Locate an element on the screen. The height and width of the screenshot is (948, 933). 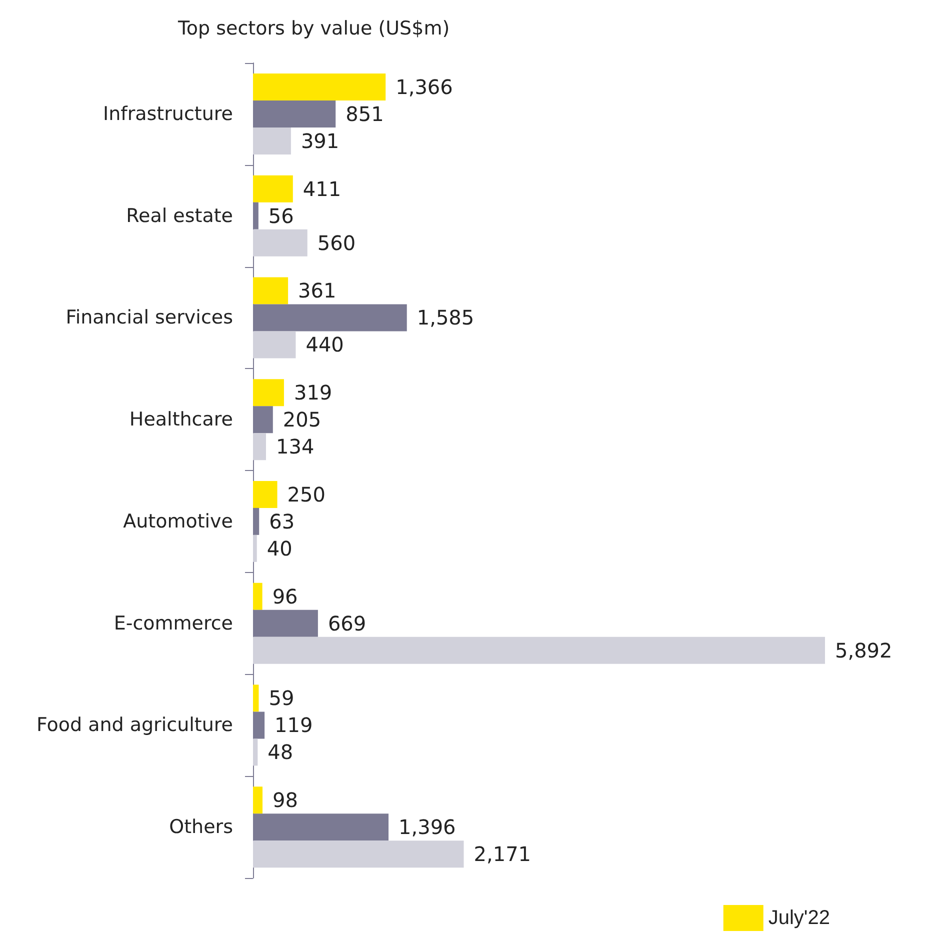
y-tick-label: Financial services is located at coordinates (149, 317).